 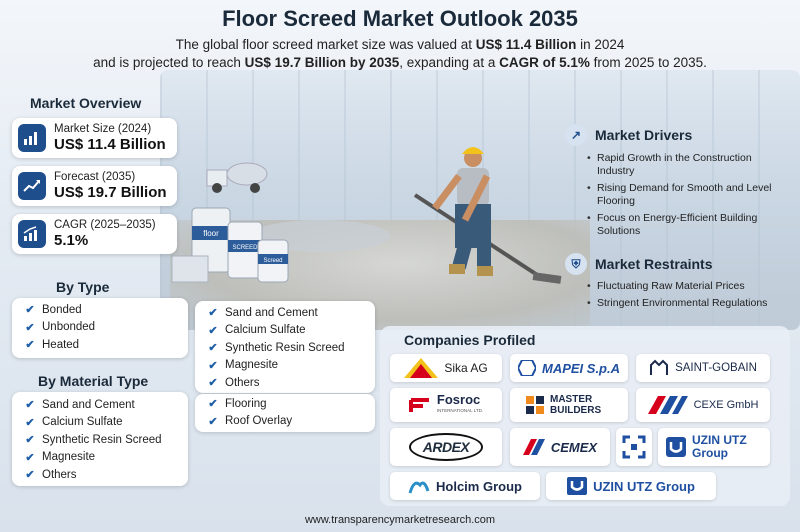 What do you see at coordinates (400, 520) in the screenshot?
I see `footer-url: www.transparencymarketresearch.com` at bounding box center [400, 520].